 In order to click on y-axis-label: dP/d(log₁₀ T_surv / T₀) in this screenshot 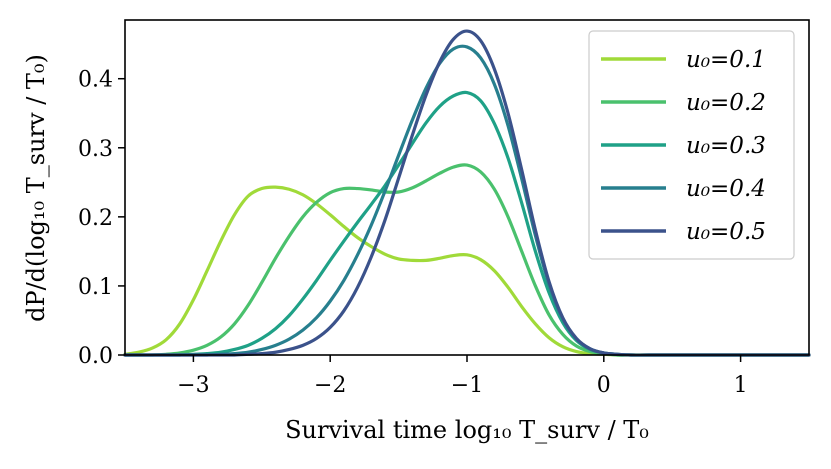, I will do `click(36, 188)`.